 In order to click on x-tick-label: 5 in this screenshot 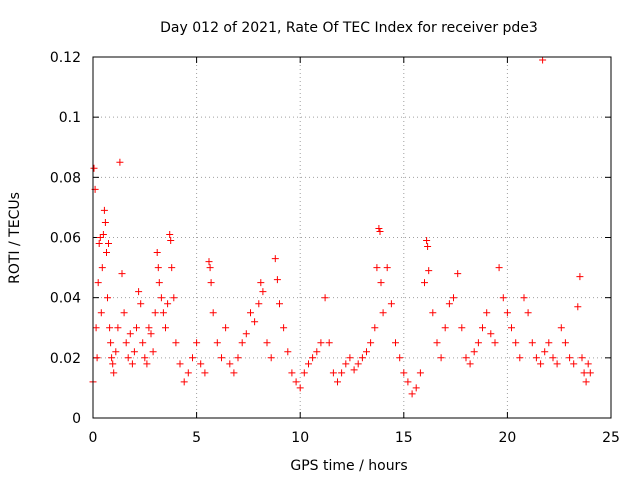, I will do `click(196, 438)`.